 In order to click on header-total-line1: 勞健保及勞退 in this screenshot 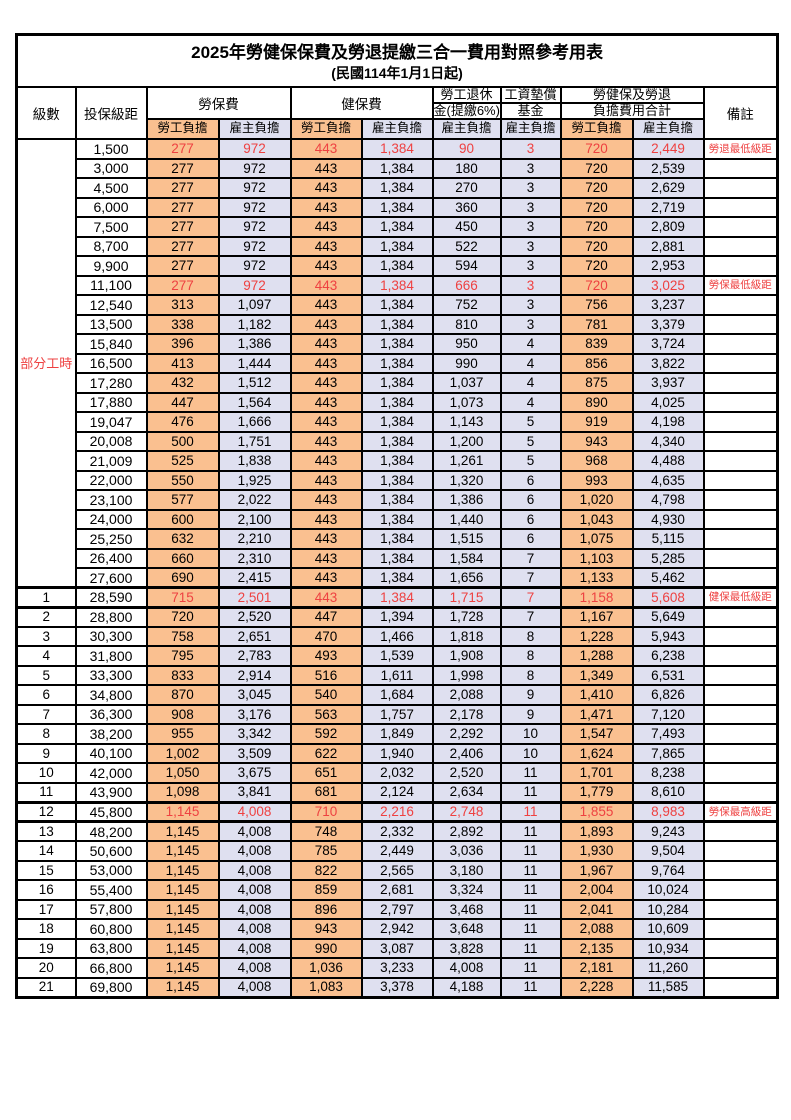, I will do `click(632, 94)`.